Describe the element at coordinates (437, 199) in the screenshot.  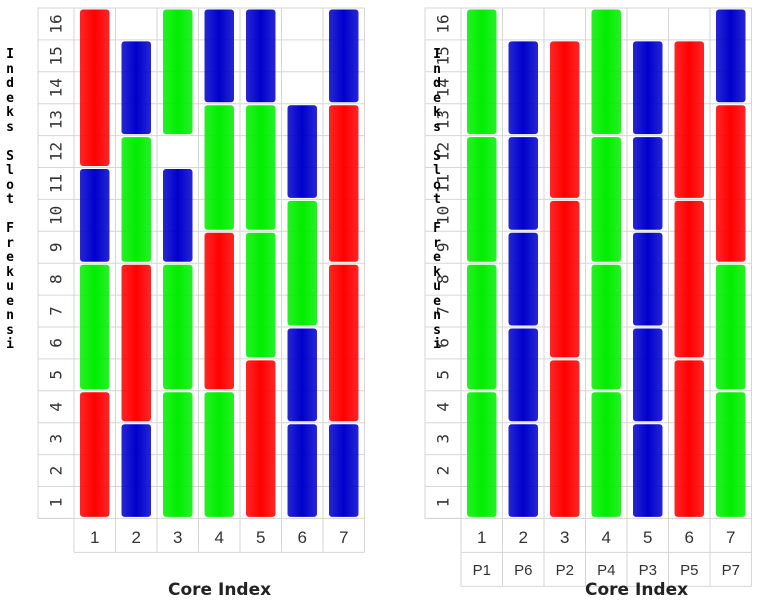
I see `y-axis-label-right: I n d e k s S l o t F r e k u e n s i` at that location.